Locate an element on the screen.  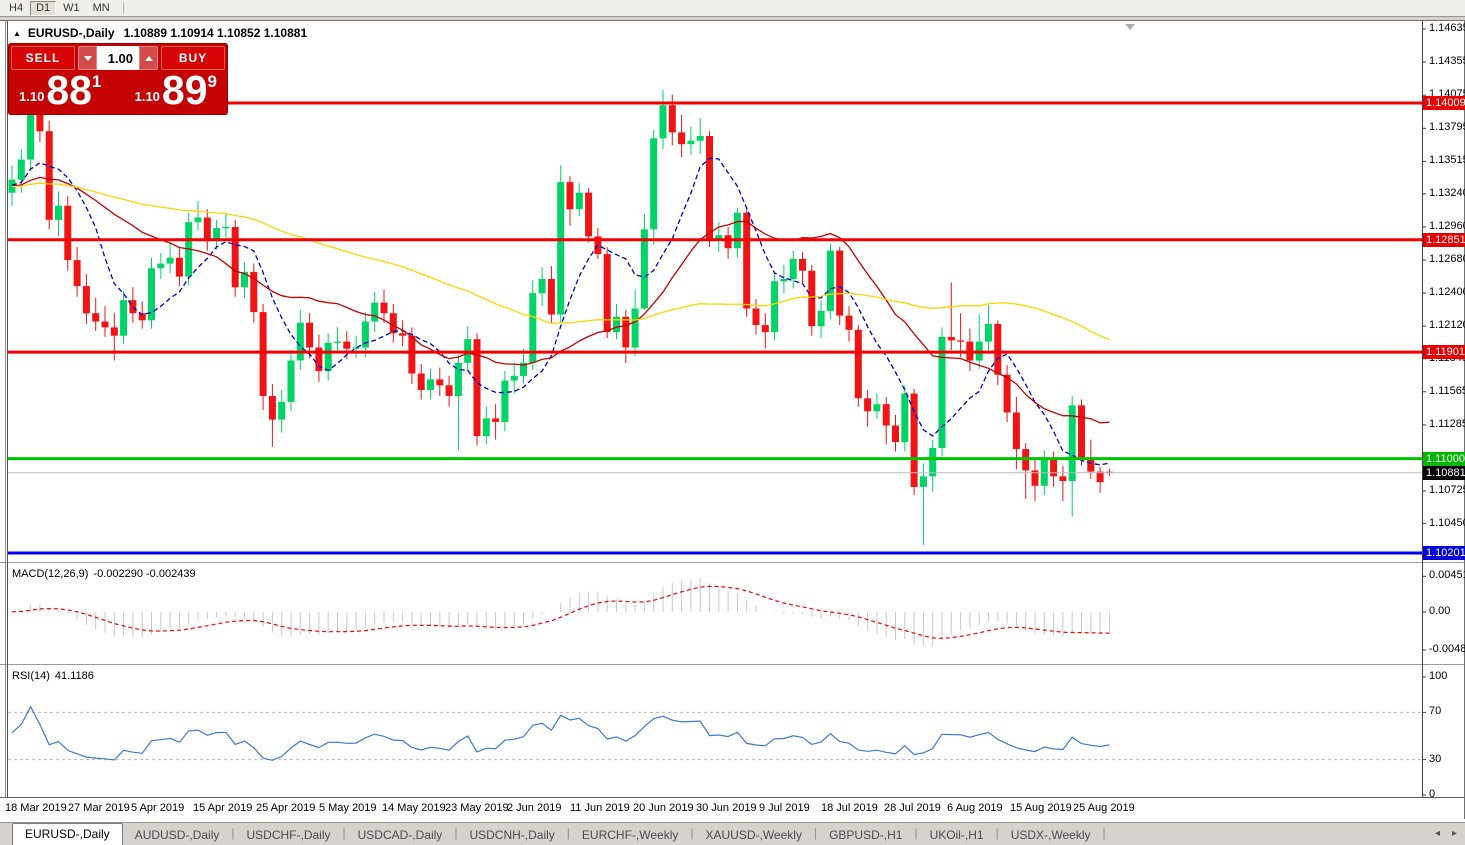
chart-tab-usdcnh-daily: USDCNH-,Daily is located at coordinates (512, 835).